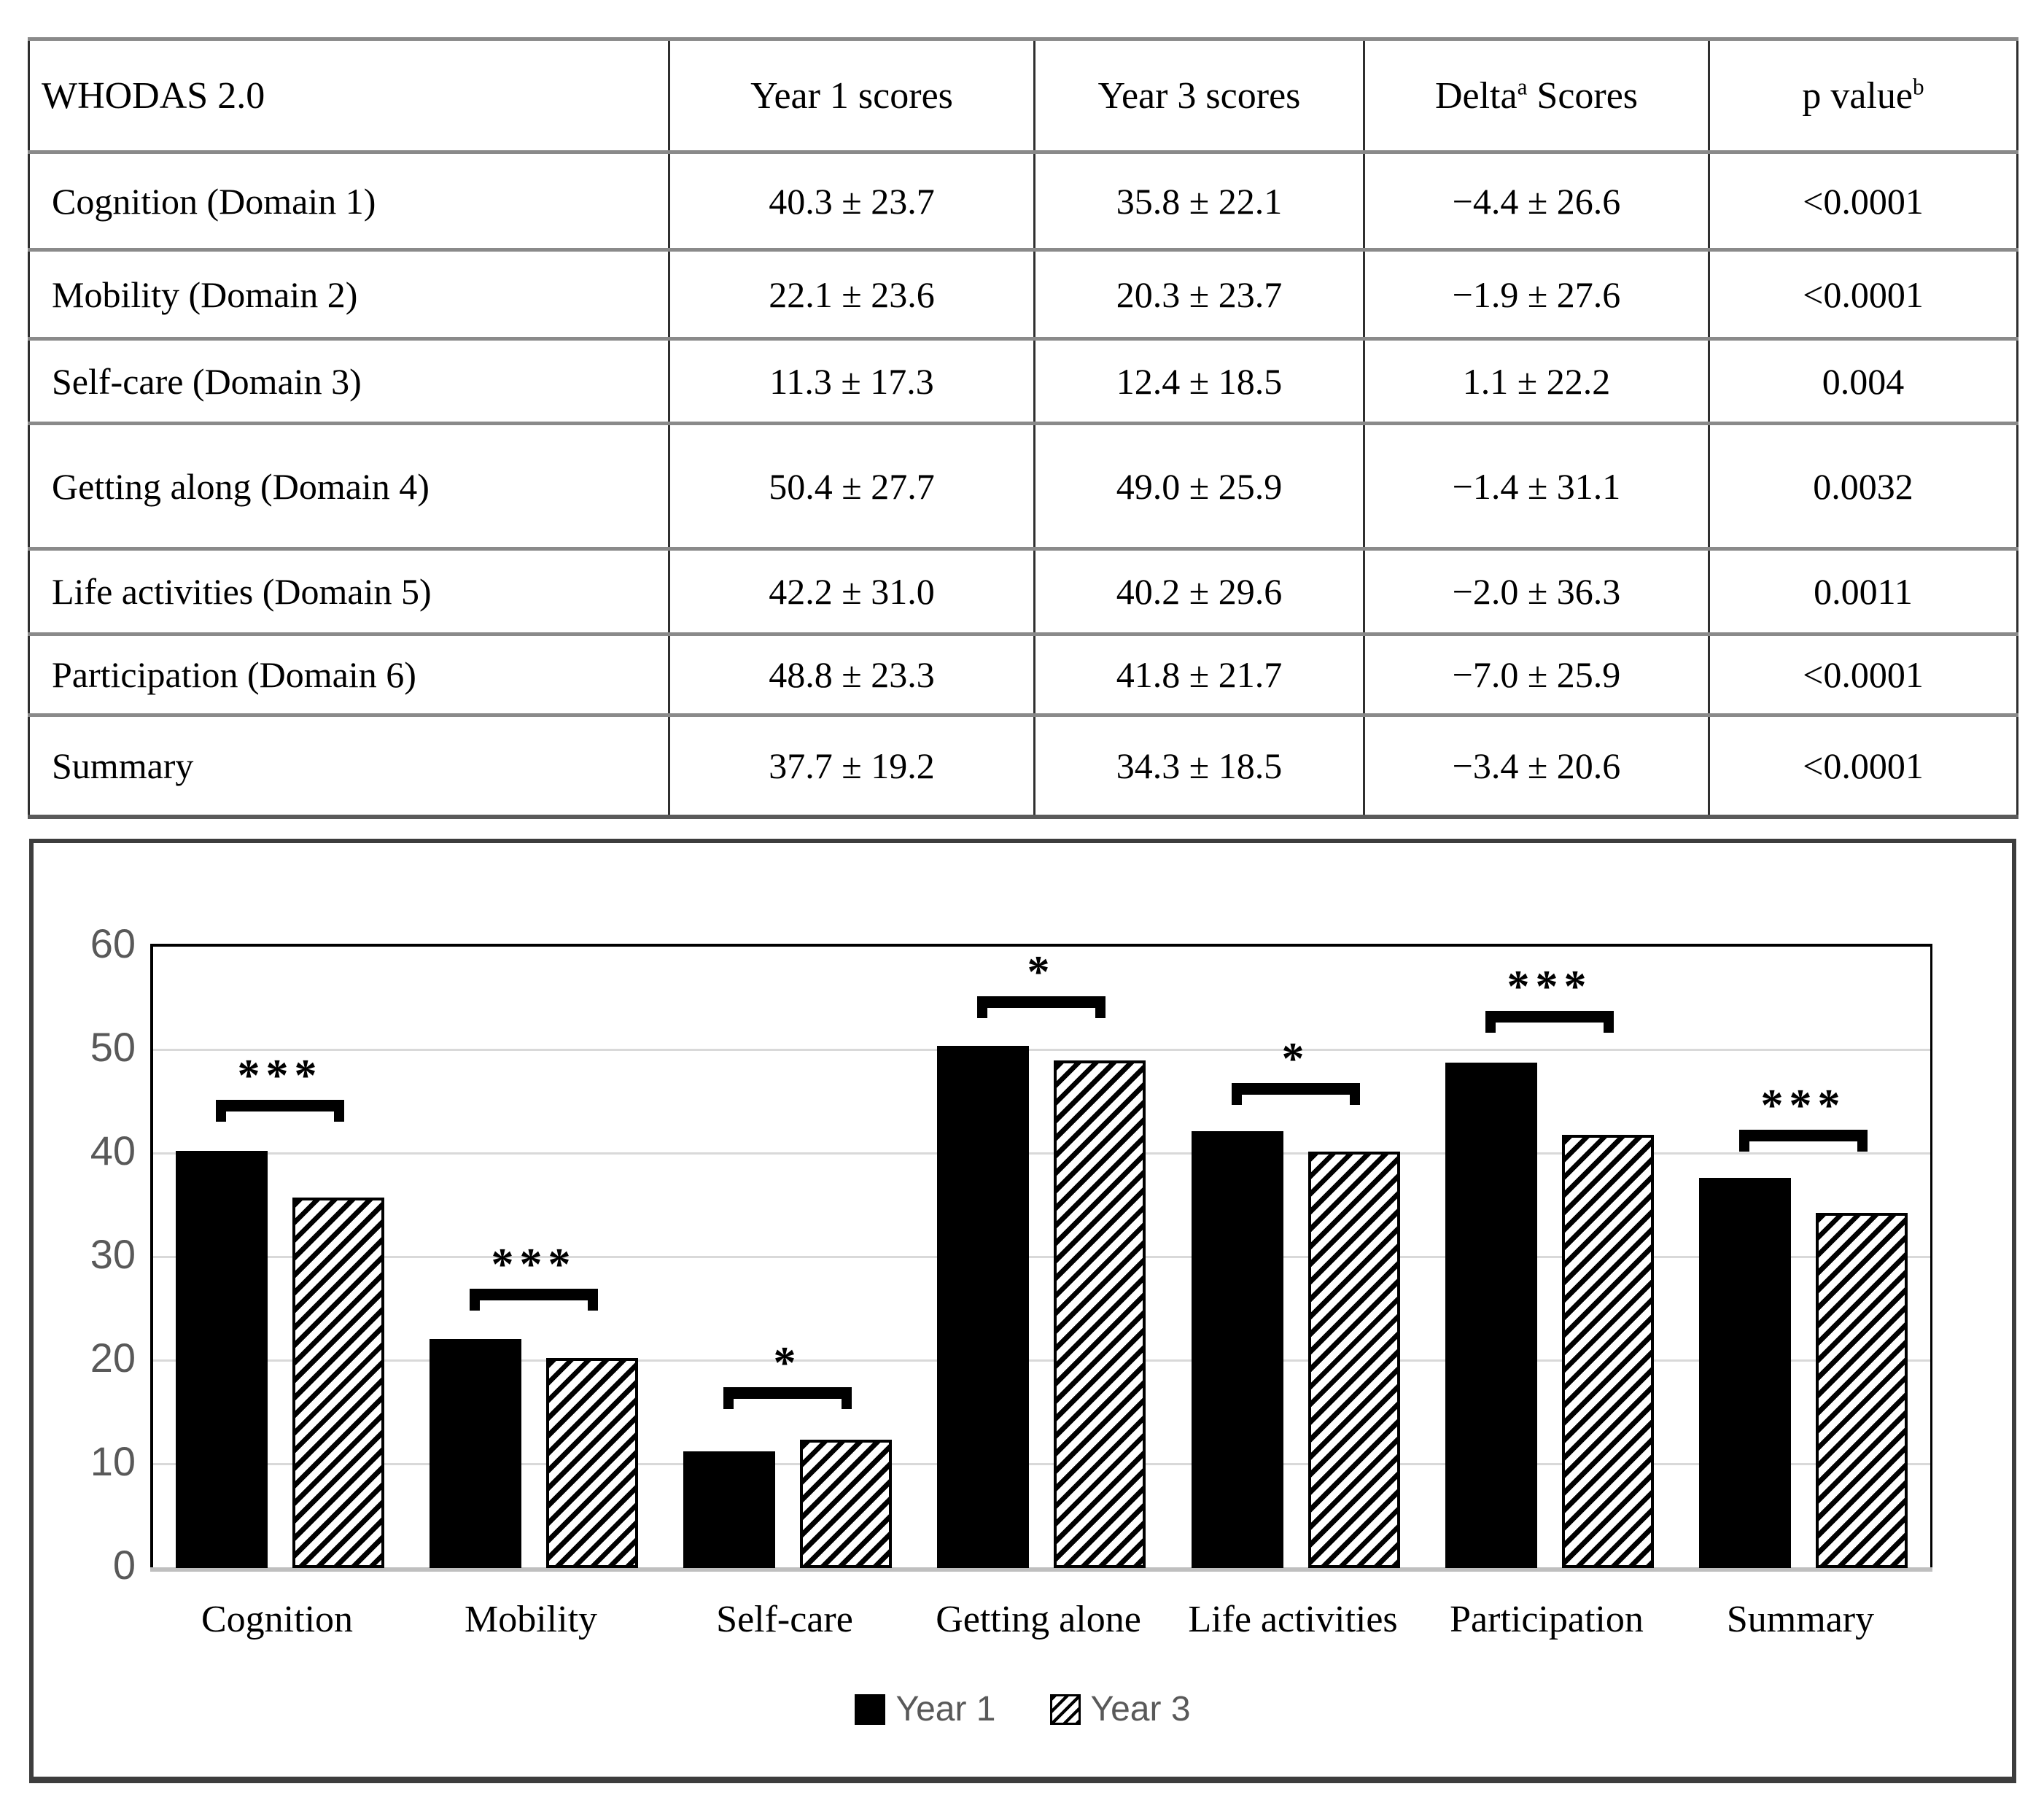 The height and width of the screenshot is (1808, 2044). Describe the element at coordinates (1295, 1059) in the screenshot. I see `significance-stars-life-activities: *` at that location.